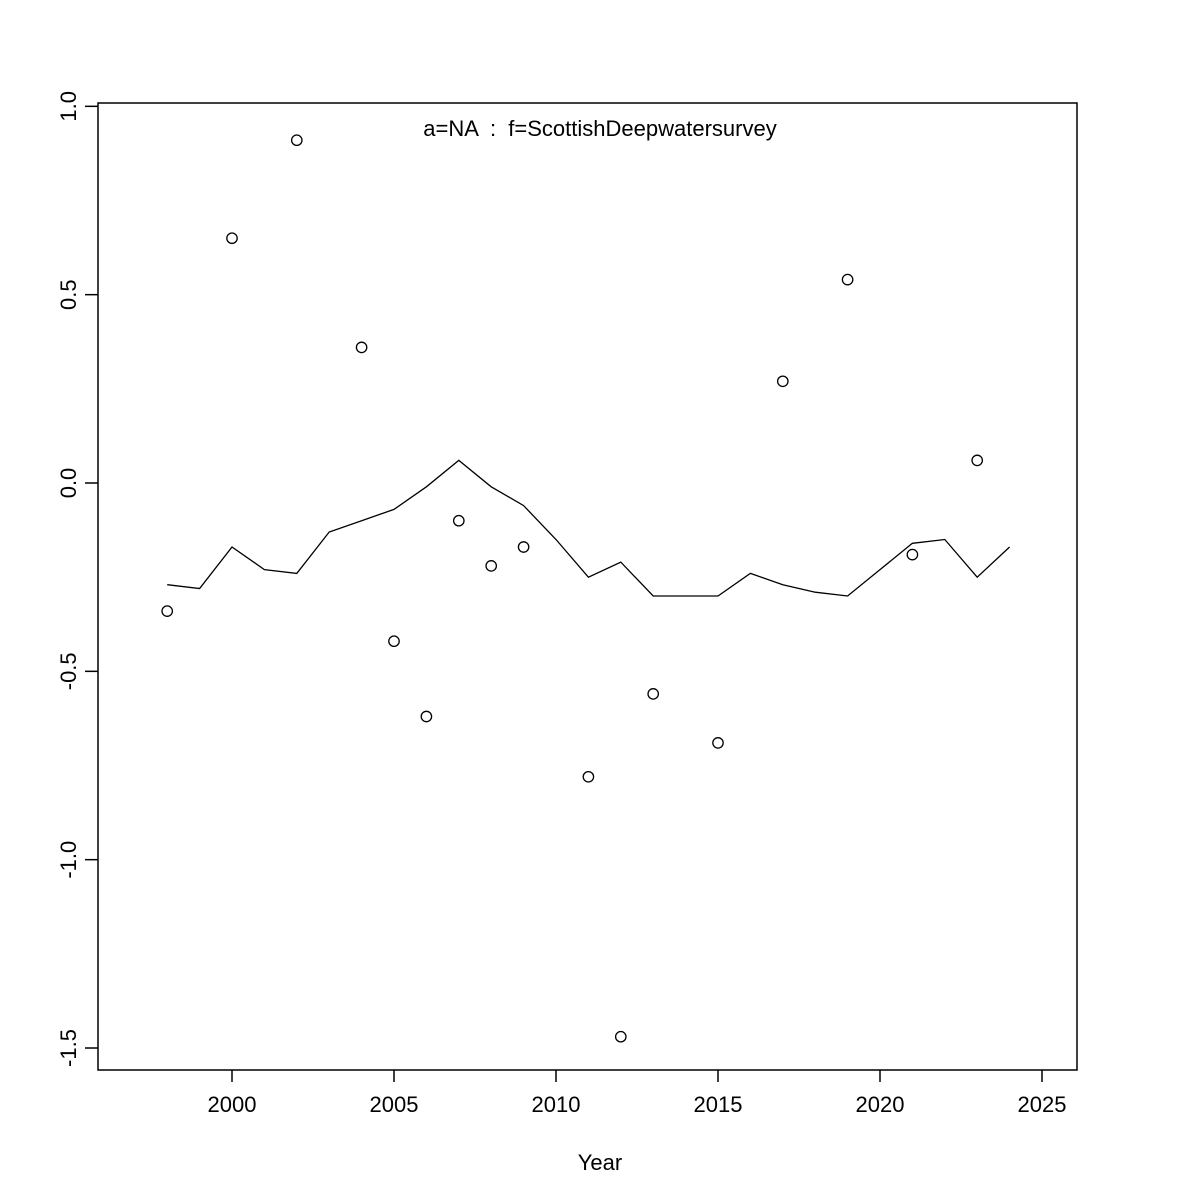 The height and width of the screenshot is (1200, 1200). Describe the element at coordinates (68, 294) in the screenshot. I see `y-tick-label: 0.5` at that location.